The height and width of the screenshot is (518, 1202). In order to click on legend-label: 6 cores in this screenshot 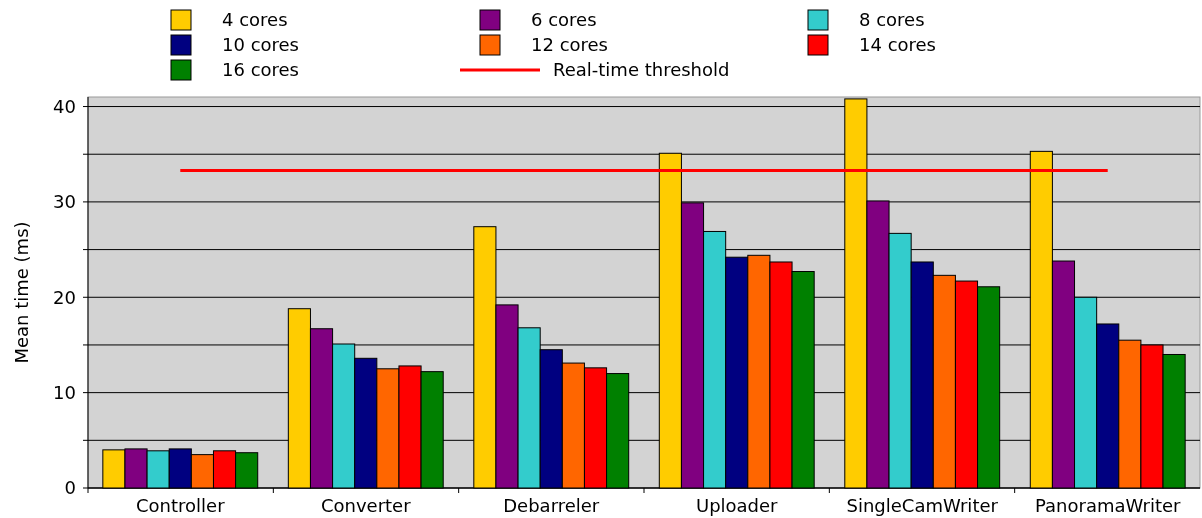, I will do `click(564, 20)`.